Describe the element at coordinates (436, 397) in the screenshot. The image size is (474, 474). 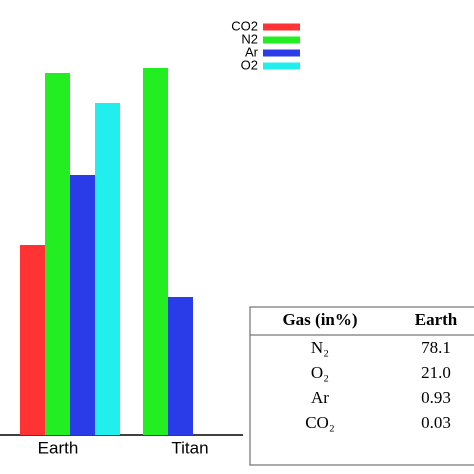
I see `table-cell: 0.93` at that location.